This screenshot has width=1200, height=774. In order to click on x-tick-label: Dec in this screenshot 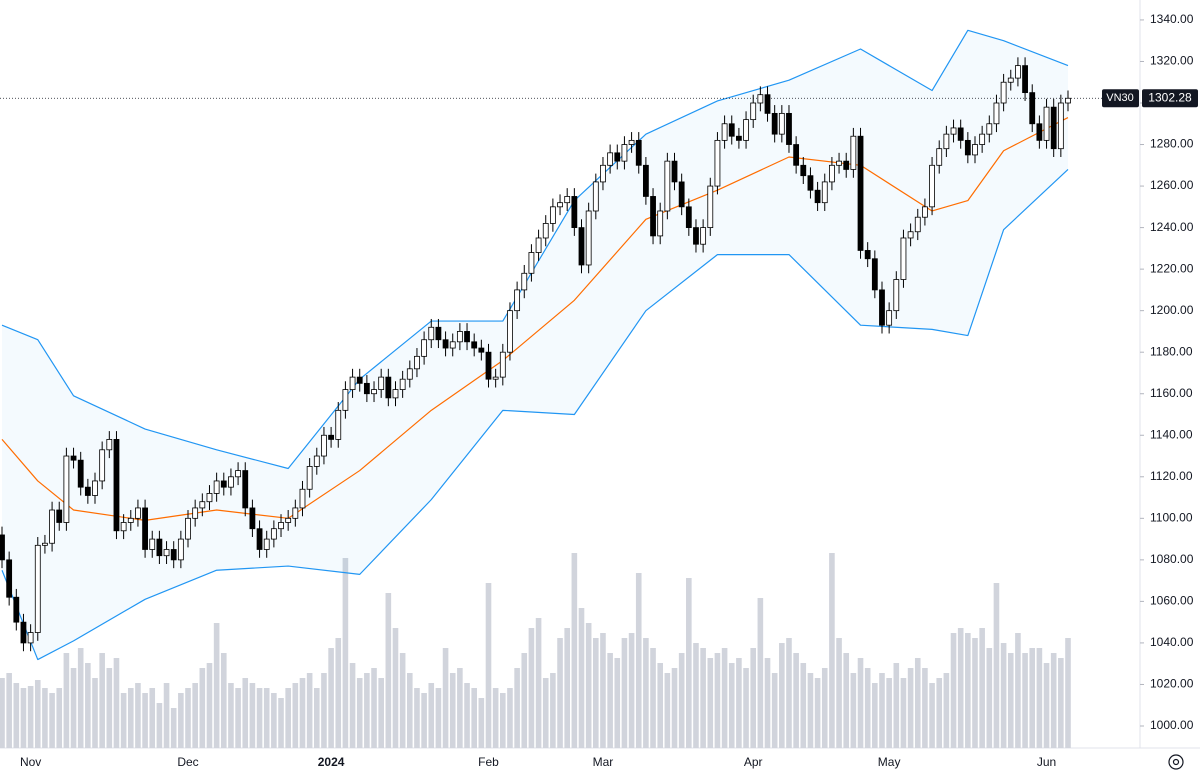, I will do `click(187, 762)`.